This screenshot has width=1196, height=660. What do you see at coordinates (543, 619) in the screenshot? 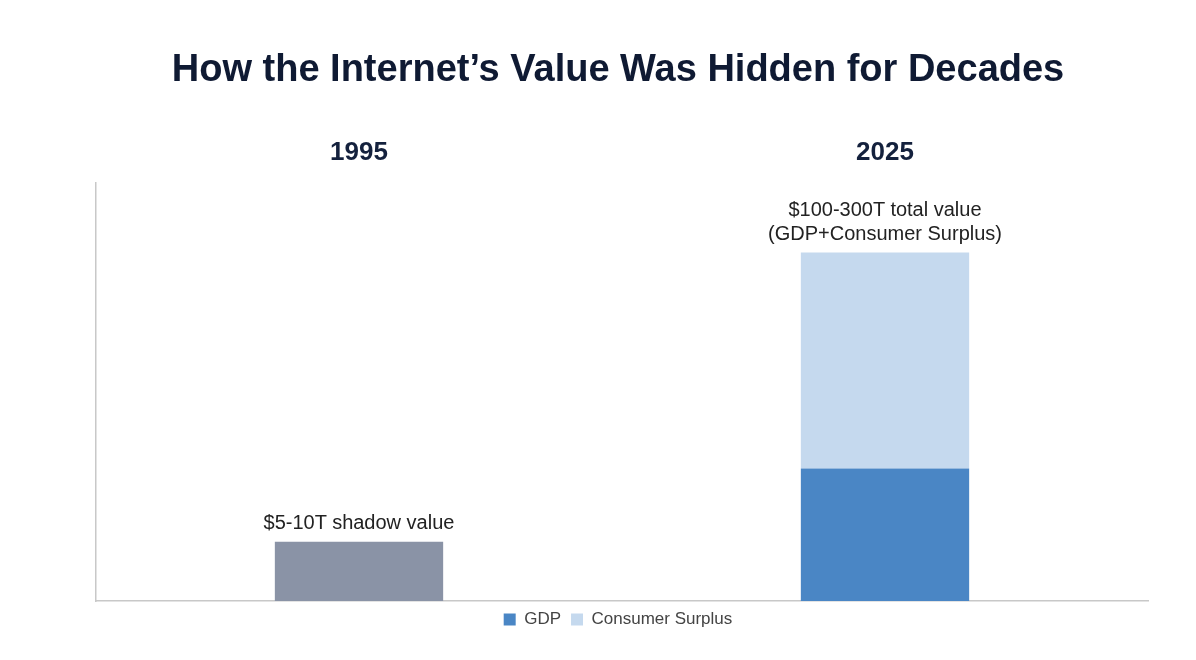
I see `legend-label: GDP` at bounding box center [543, 619].